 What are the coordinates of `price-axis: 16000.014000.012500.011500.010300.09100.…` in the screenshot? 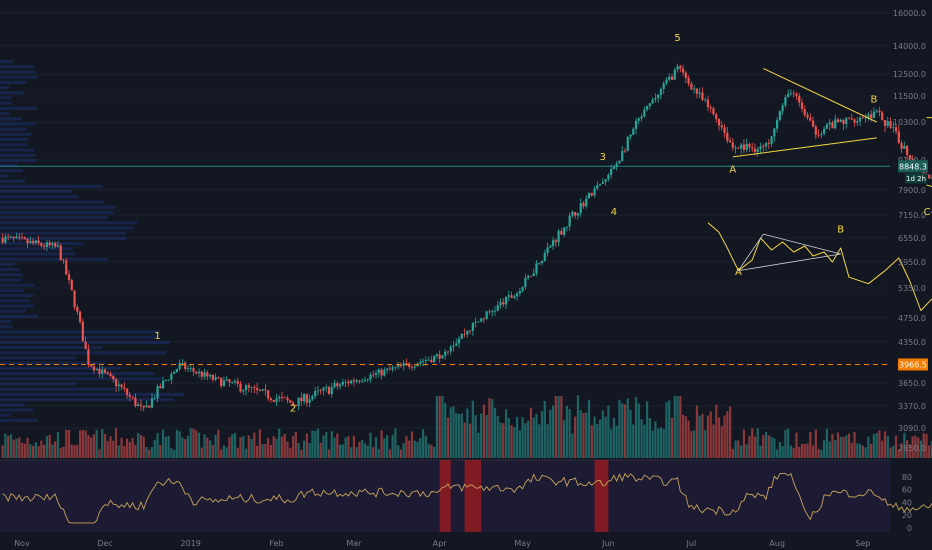 It's located at (910, 271).